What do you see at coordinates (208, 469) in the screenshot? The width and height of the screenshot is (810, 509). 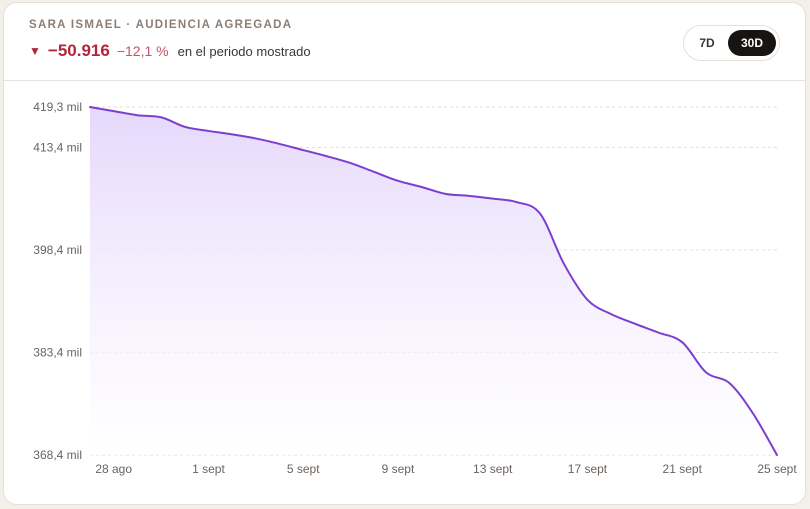 I see `x-tick-label: 1 sept` at bounding box center [208, 469].